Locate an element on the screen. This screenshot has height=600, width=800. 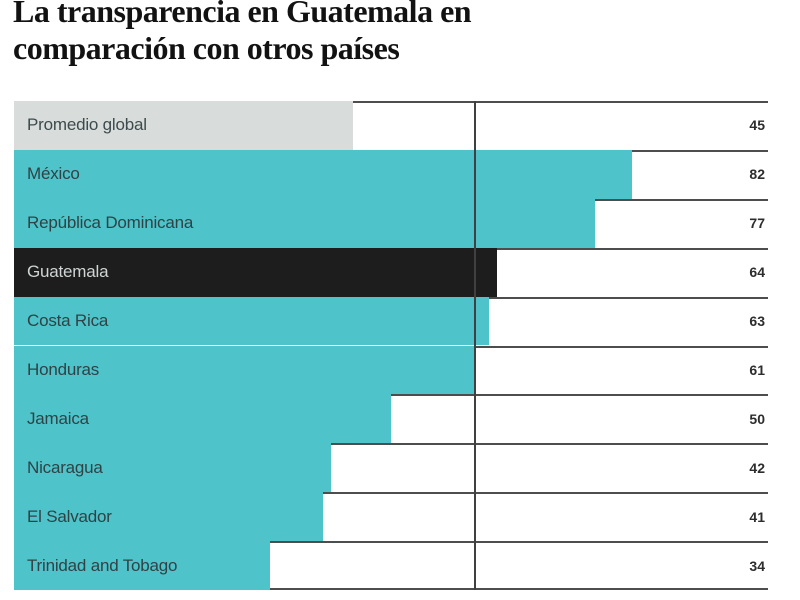
row-value: 42 is located at coordinates (757, 467).